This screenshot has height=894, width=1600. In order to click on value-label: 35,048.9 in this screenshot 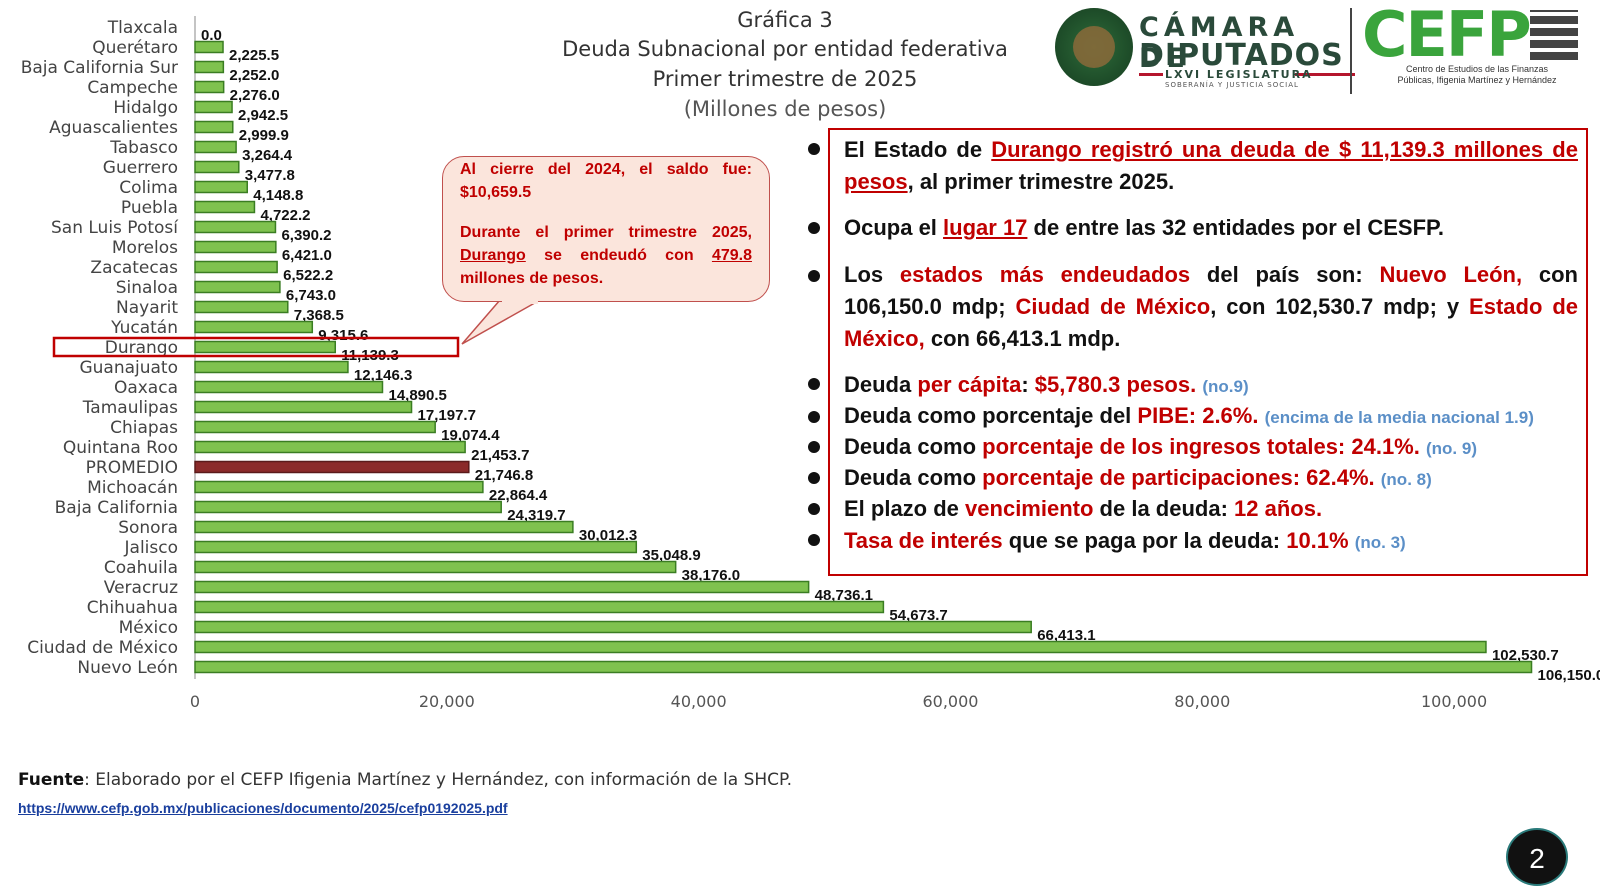, I will do `click(671, 555)`.